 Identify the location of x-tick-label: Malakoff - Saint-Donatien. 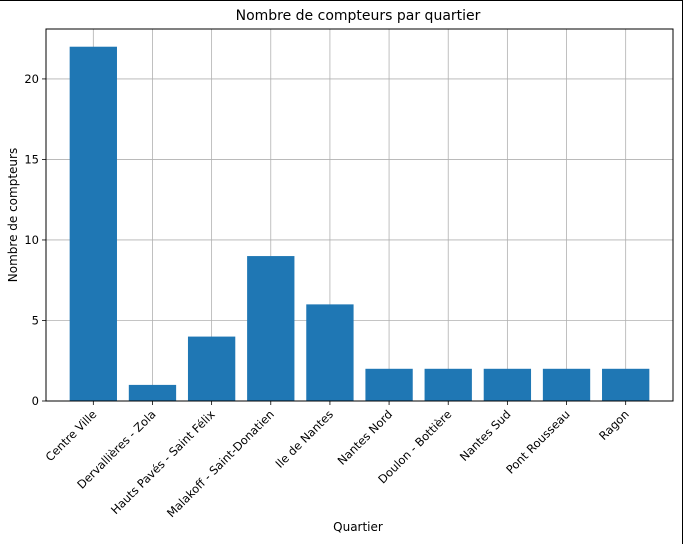
(220, 463).